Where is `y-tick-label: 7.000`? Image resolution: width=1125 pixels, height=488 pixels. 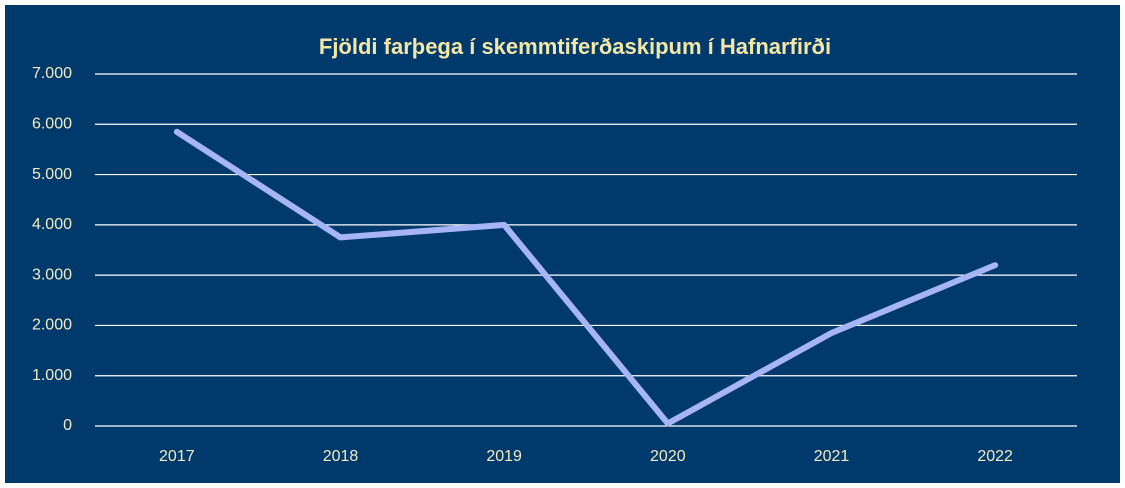 y-tick-label: 7.000 is located at coordinates (52, 73).